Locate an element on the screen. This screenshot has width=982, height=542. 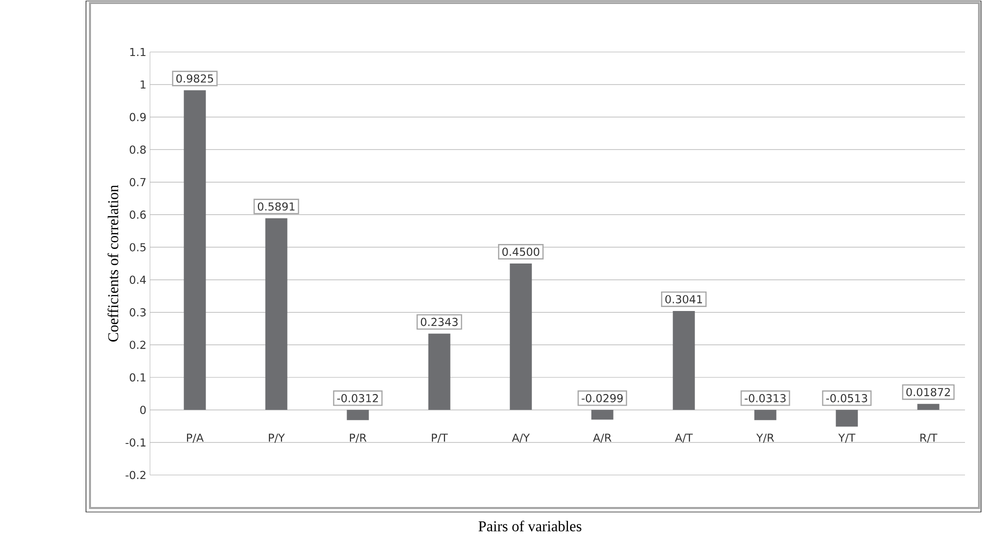
x-tick-label: A/R is located at coordinates (602, 438).